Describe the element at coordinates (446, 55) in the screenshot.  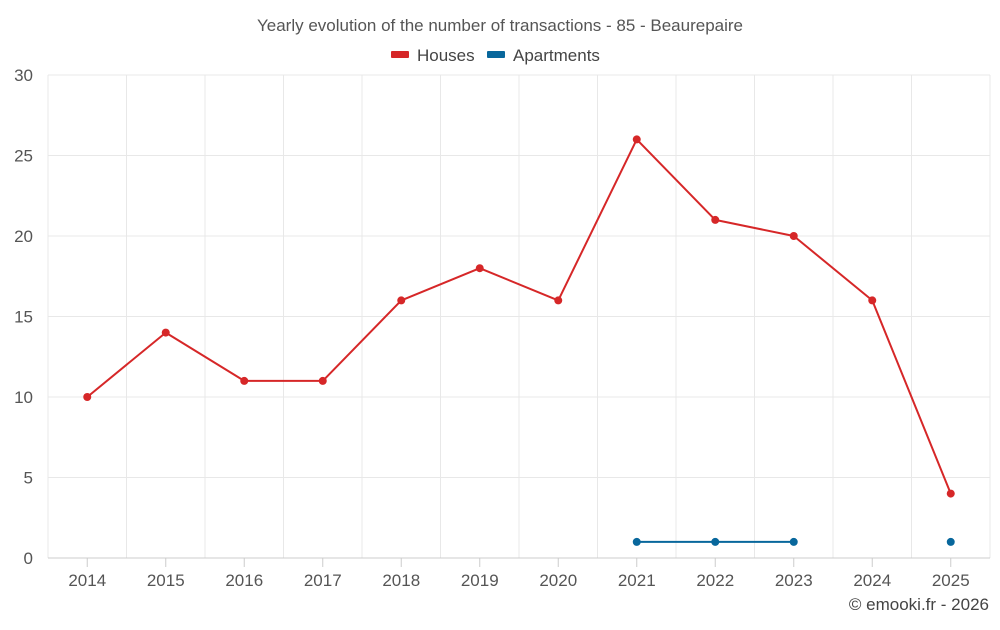
I see `legend-label-houses: Houses` at that location.